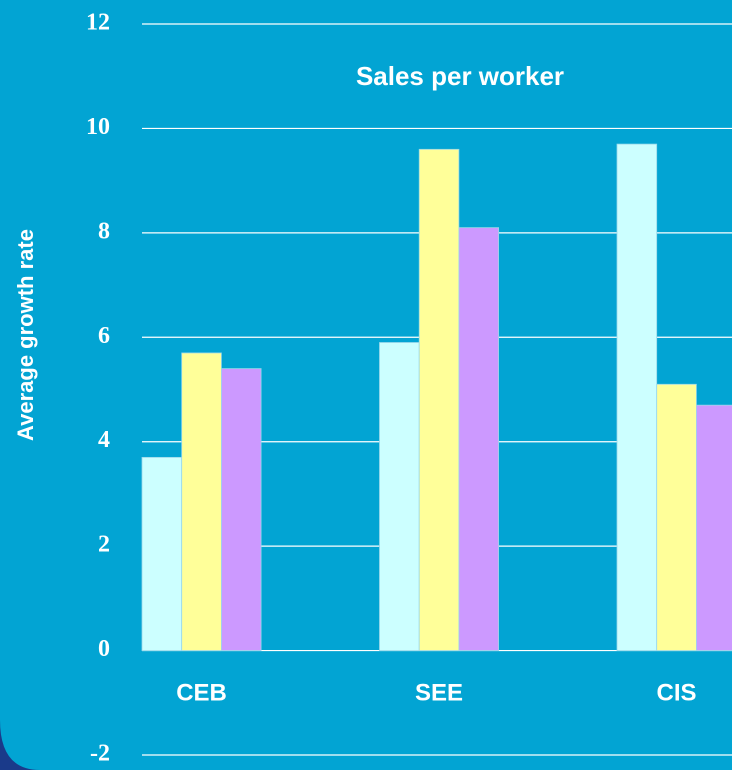 The height and width of the screenshot is (770, 732). I want to click on y-tick-label: 2, so click(104, 545).